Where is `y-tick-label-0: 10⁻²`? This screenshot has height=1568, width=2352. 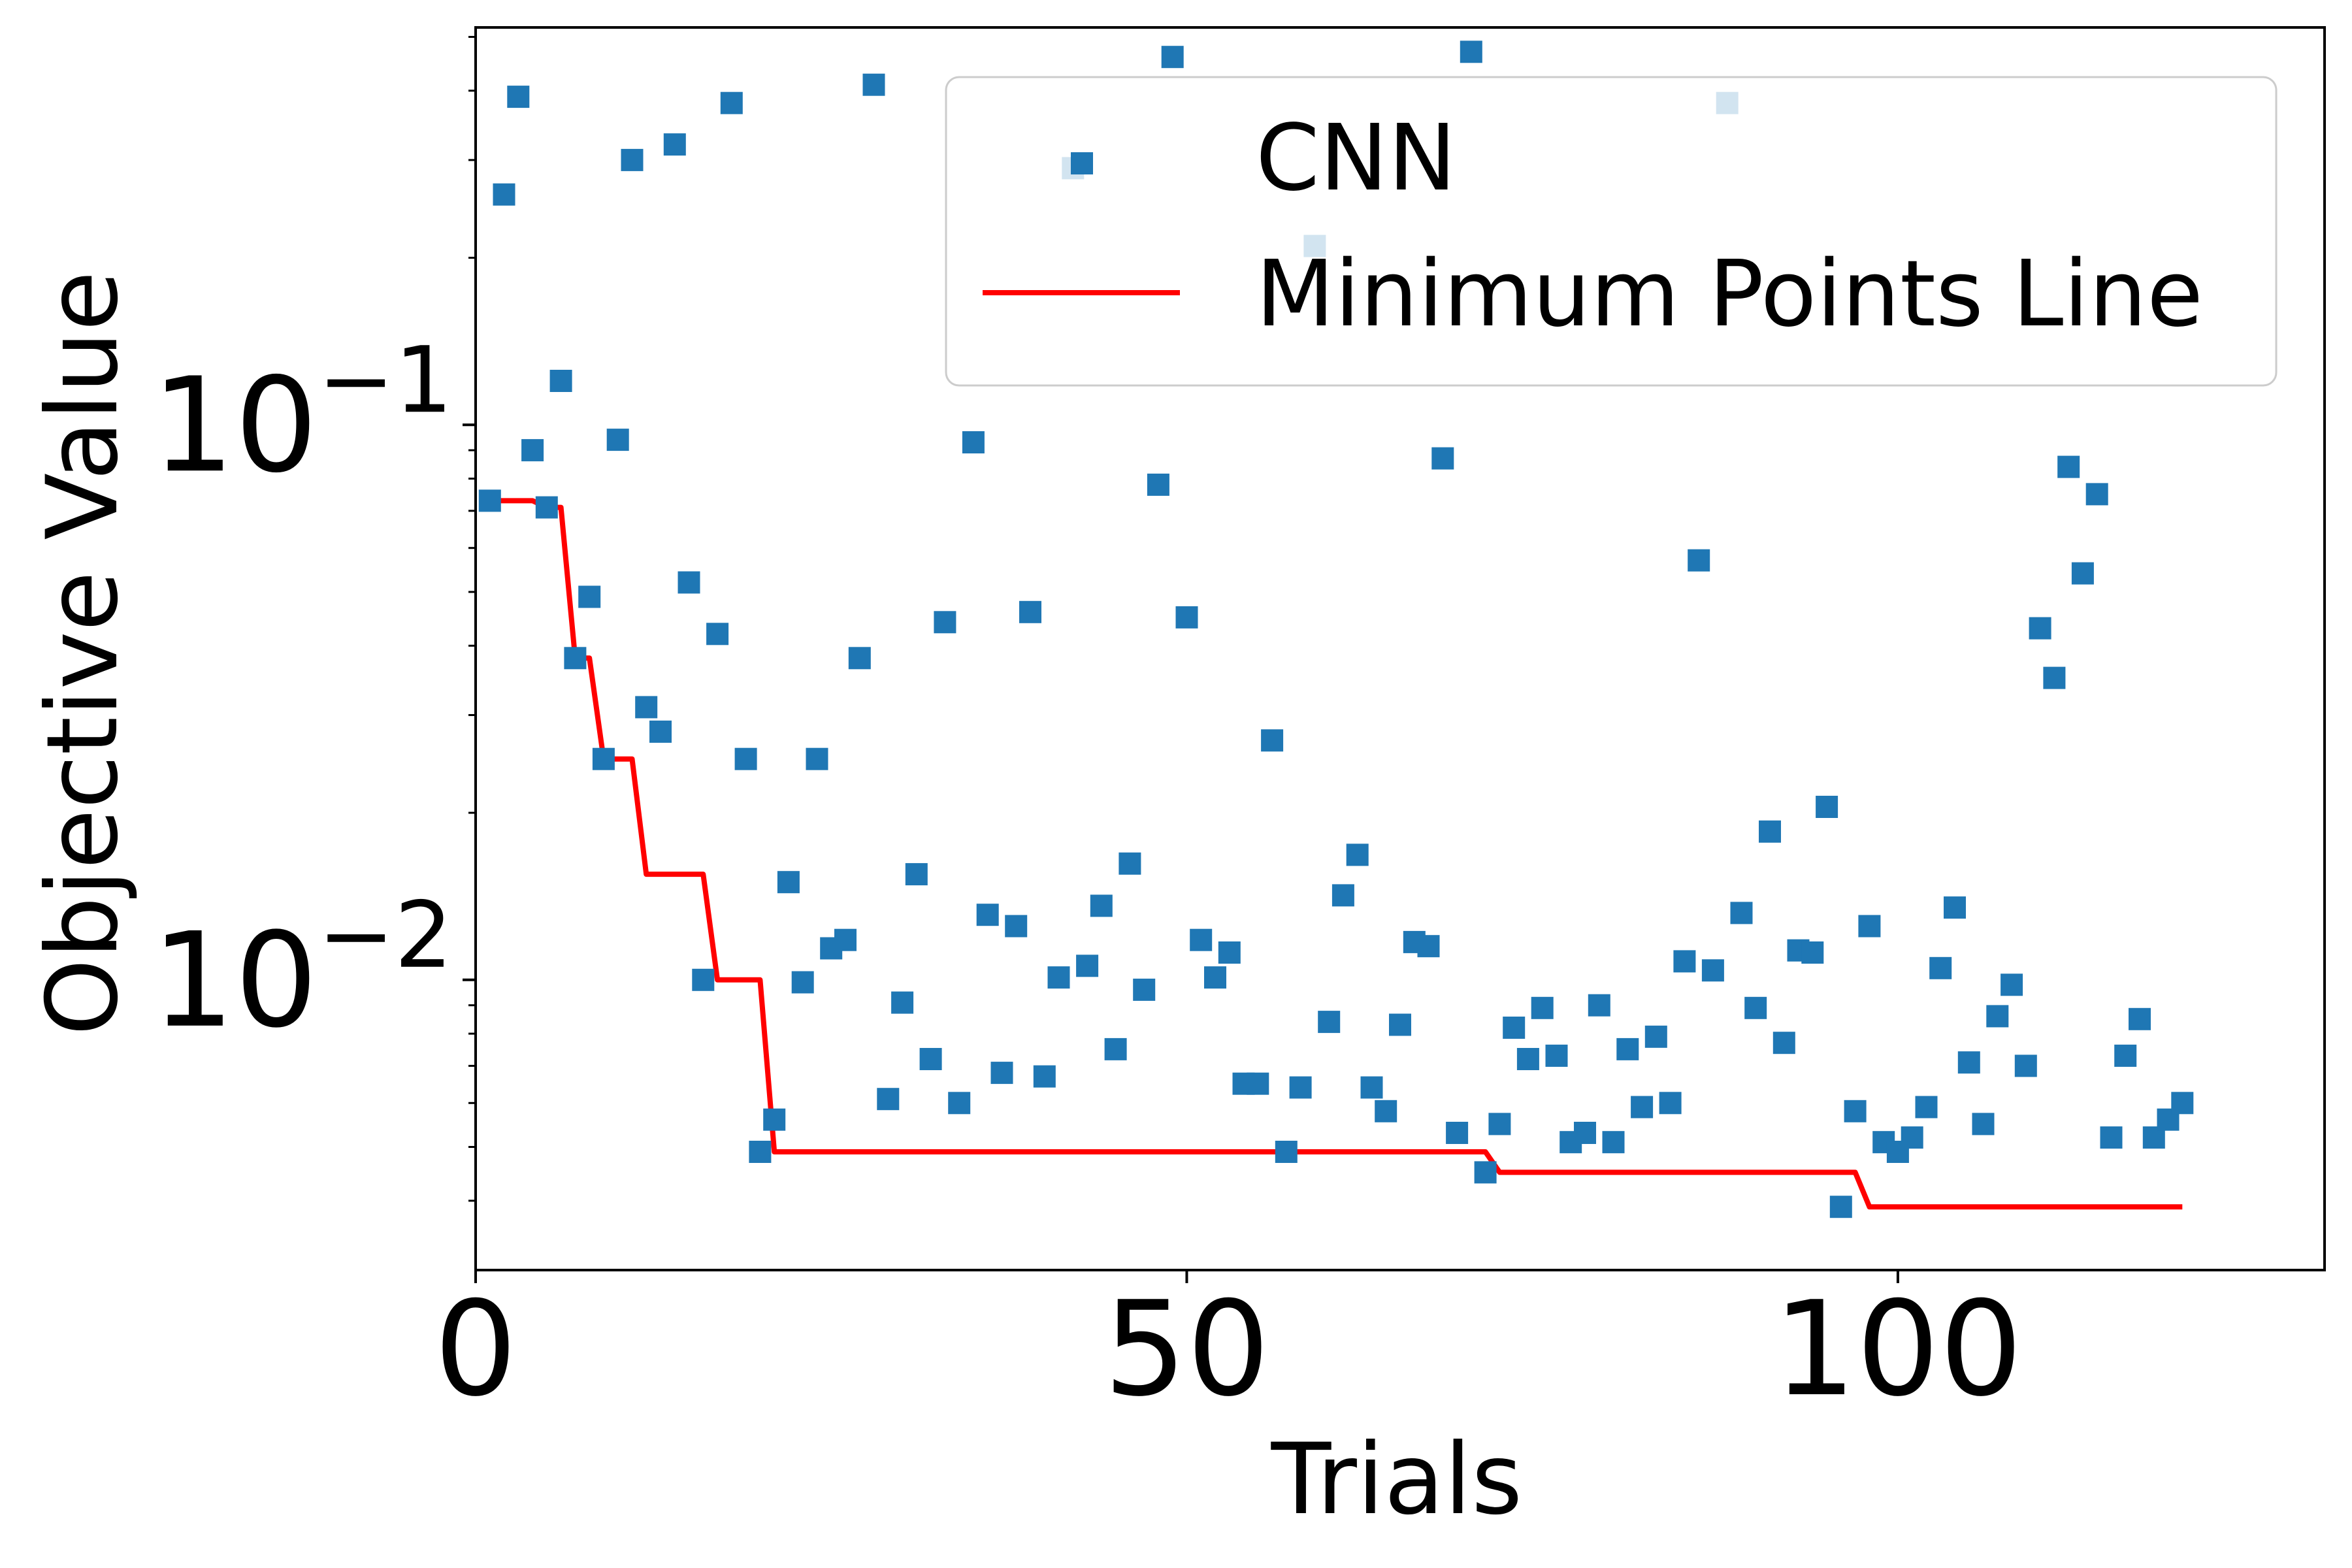 y-tick-label-0: 10⁻² is located at coordinates (302, 970).